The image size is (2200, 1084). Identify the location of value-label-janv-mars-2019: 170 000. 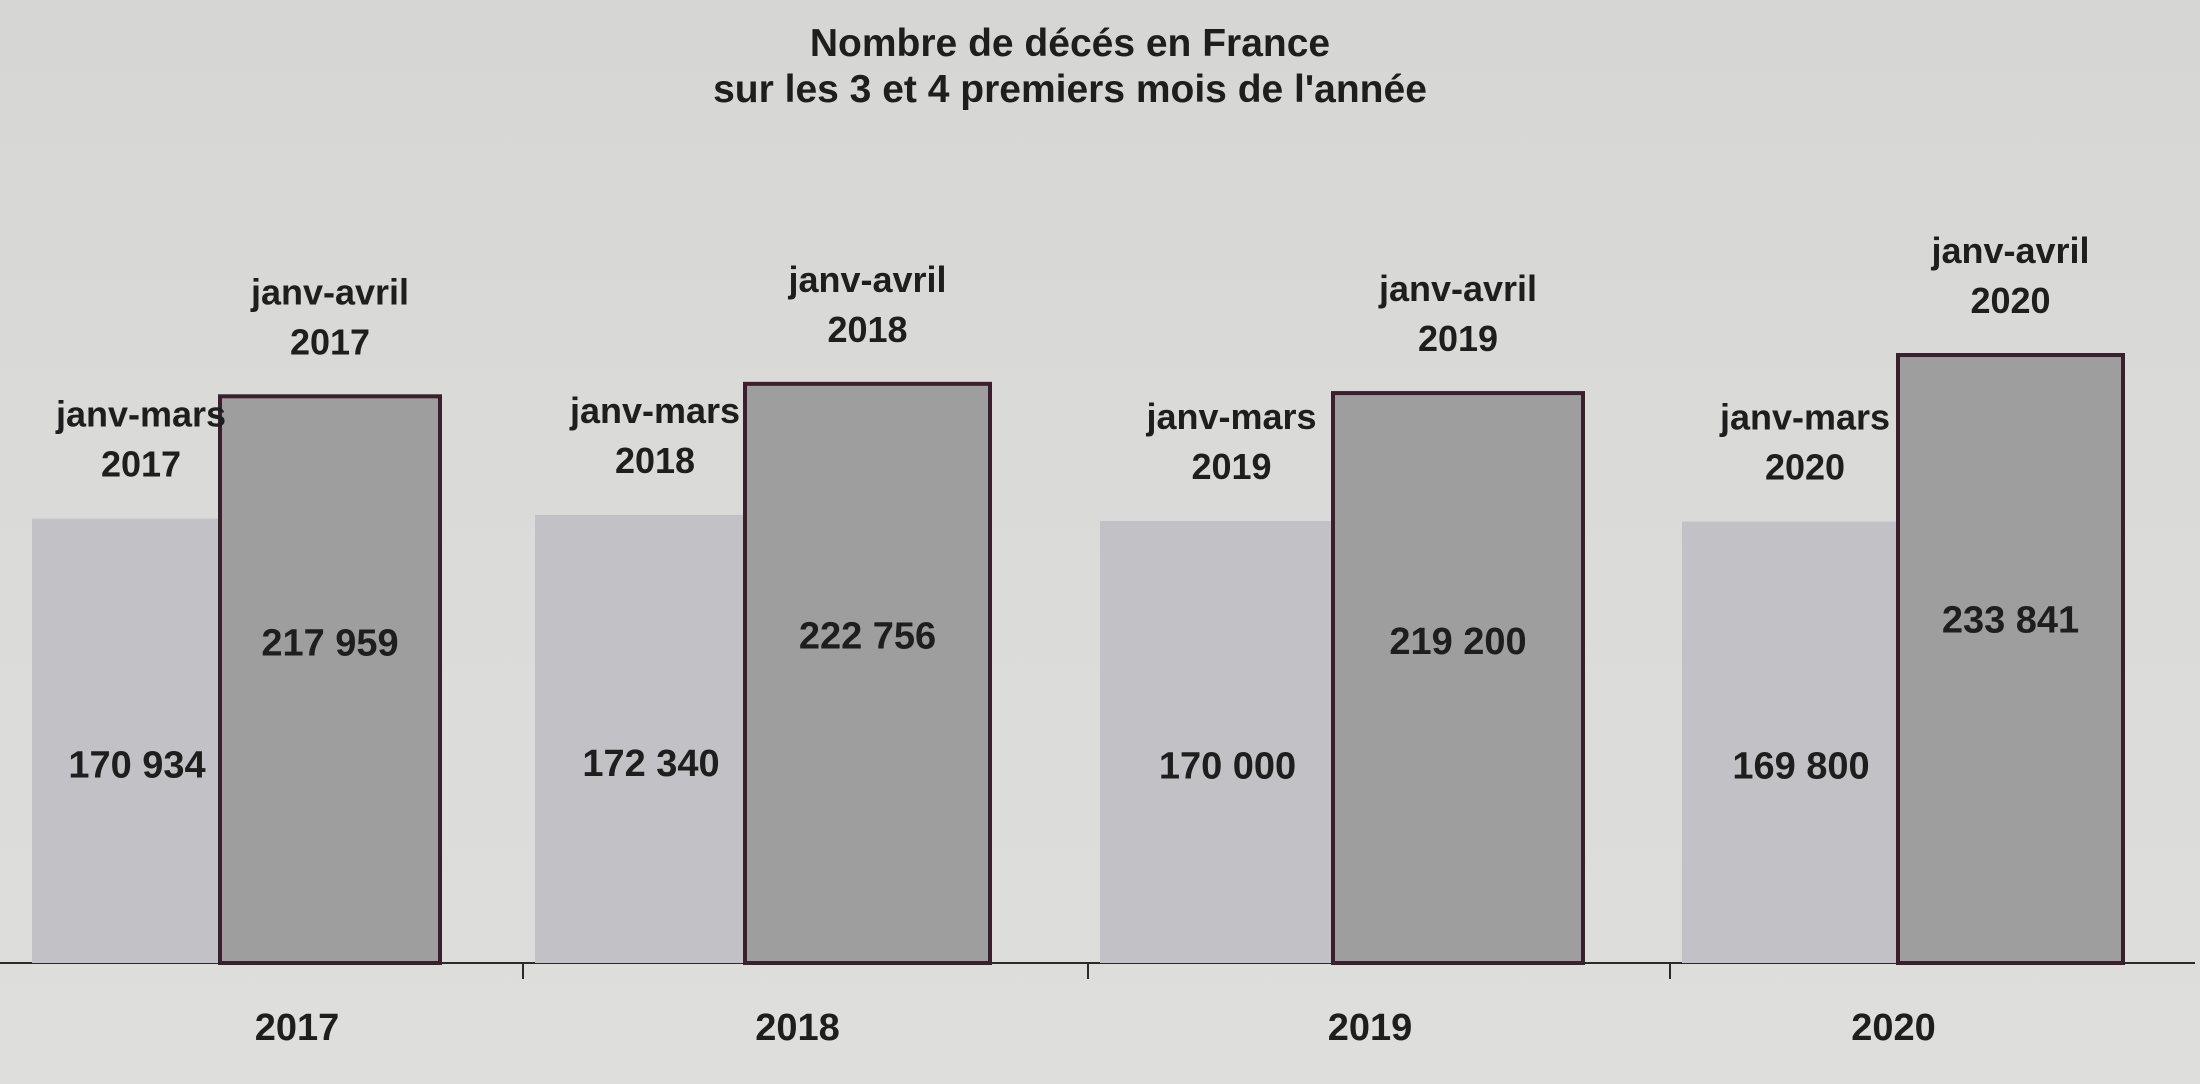
(1227, 767).